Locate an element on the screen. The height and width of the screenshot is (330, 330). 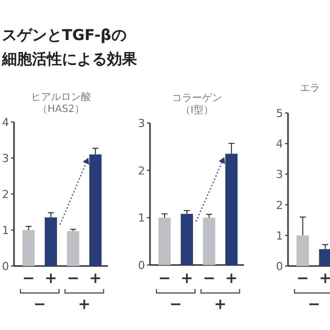
chart-title: エラ is located at coordinates (310, 88).